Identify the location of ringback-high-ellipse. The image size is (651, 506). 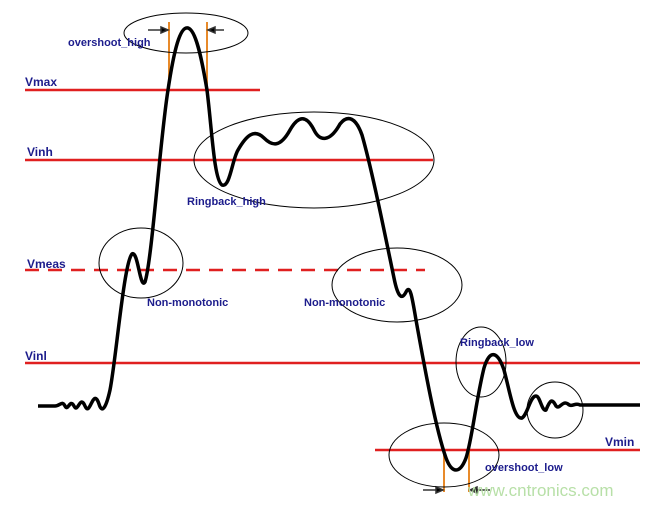
(314, 160).